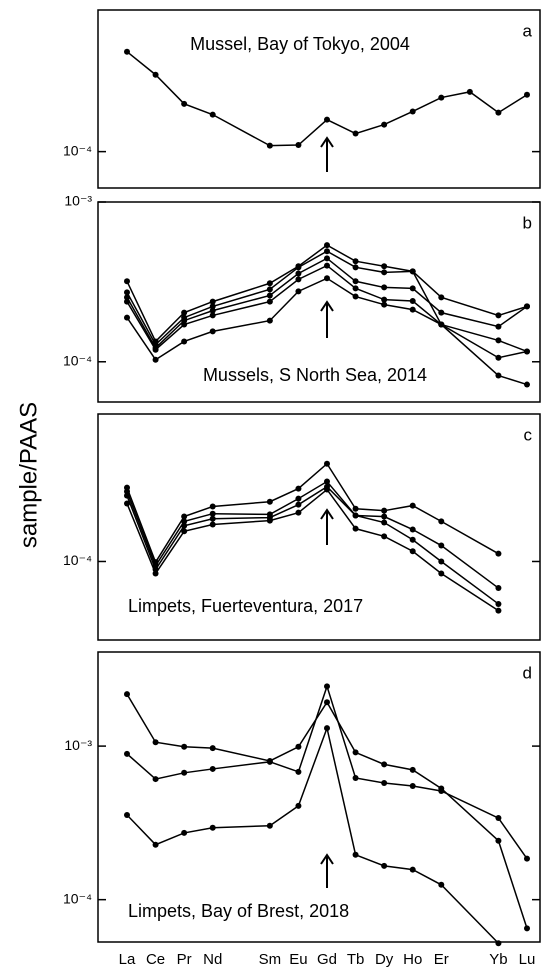 Image resolution: width=554 pixels, height=972 pixels. What do you see at coordinates (212, 959) in the screenshot?
I see `x-tick-label: Nd` at bounding box center [212, 959].